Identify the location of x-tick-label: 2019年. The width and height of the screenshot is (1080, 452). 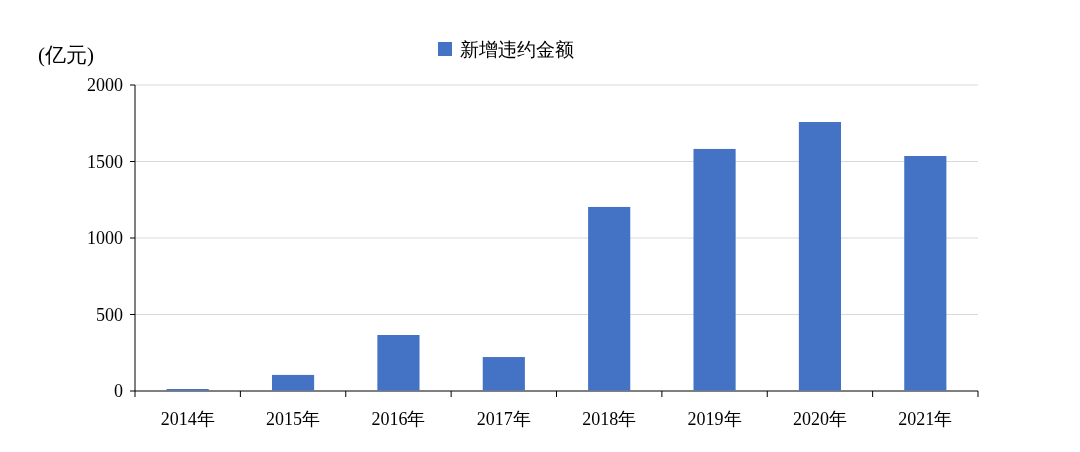
(714, 419).